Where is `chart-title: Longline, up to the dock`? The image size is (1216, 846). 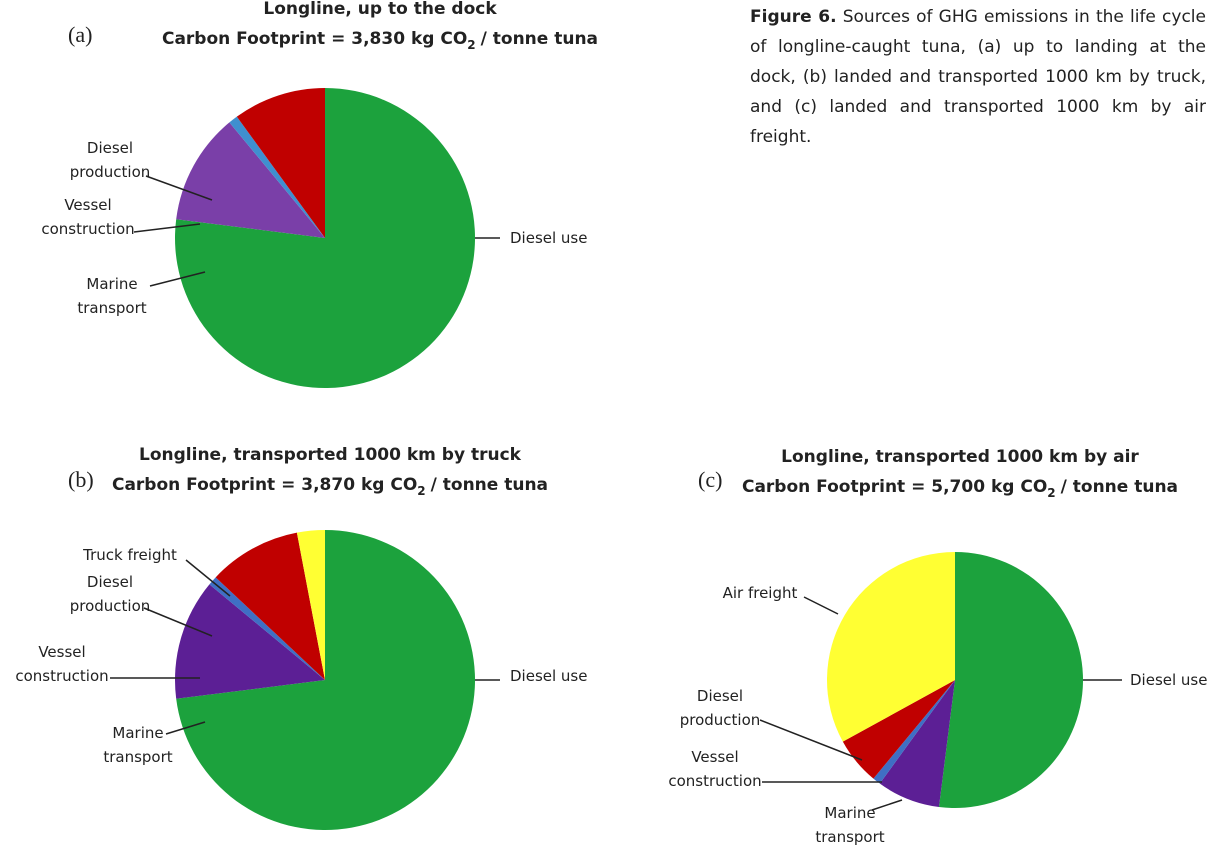
chart-title: Longline, up to the dock is located at coordinates (380, 9).